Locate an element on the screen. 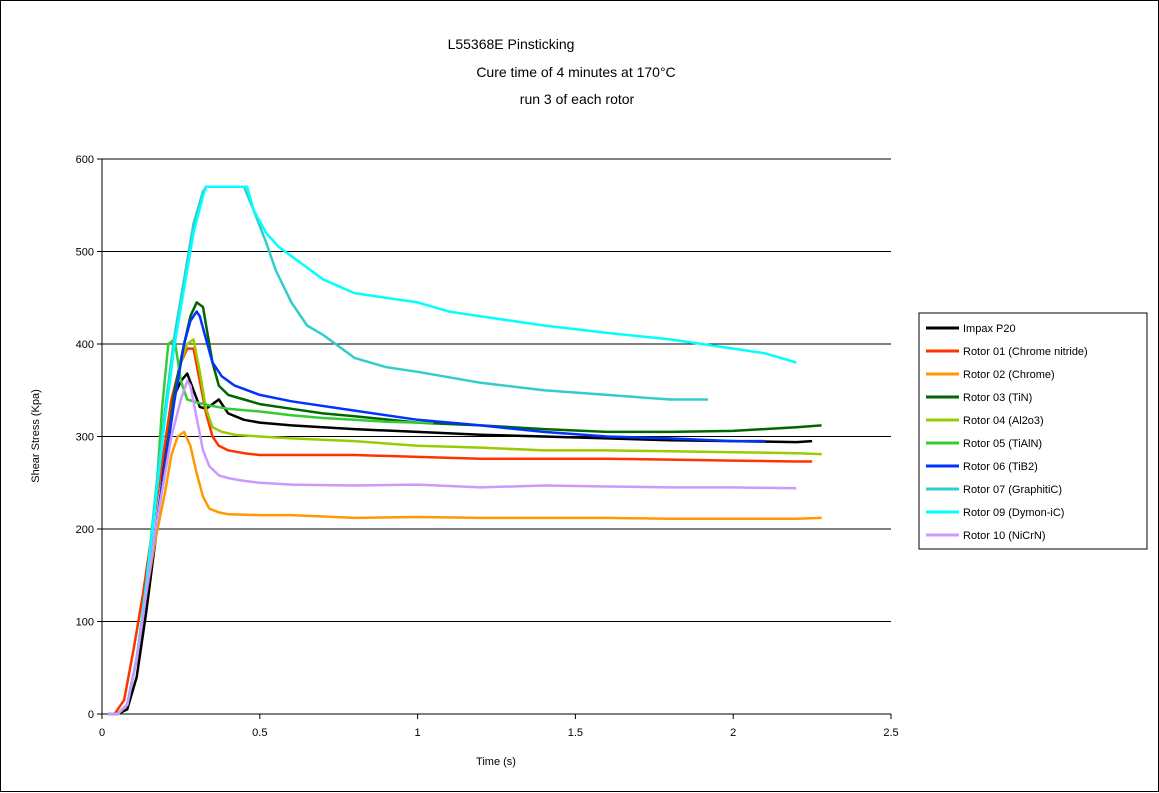 This screenshot has height=793, width=1159. y-tick-label-3: 300 is located at coordinates (85, 438).